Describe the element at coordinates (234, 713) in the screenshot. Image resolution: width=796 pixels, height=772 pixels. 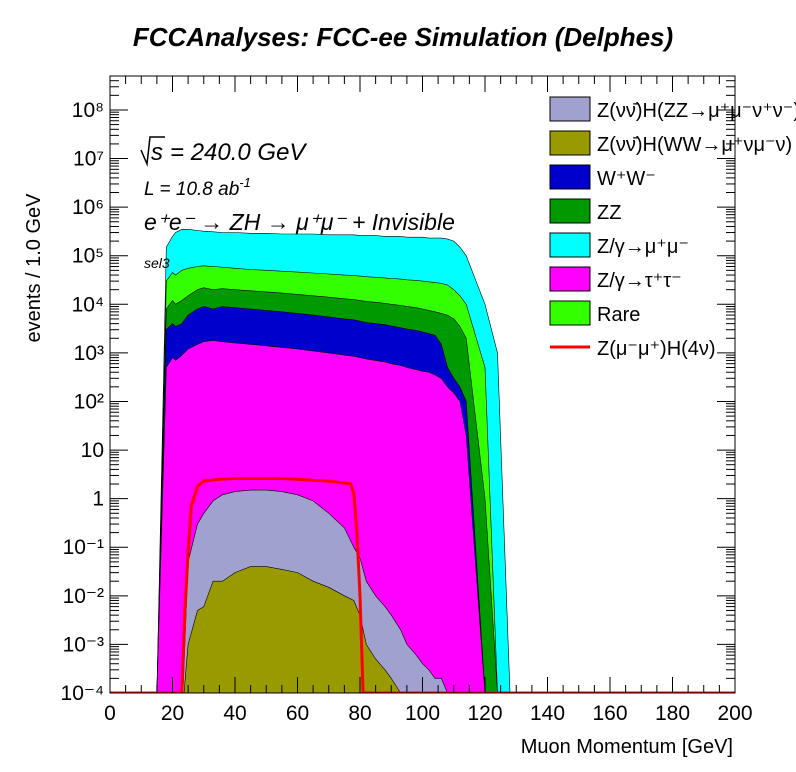
I see `x-tick-label: 40` at that location.